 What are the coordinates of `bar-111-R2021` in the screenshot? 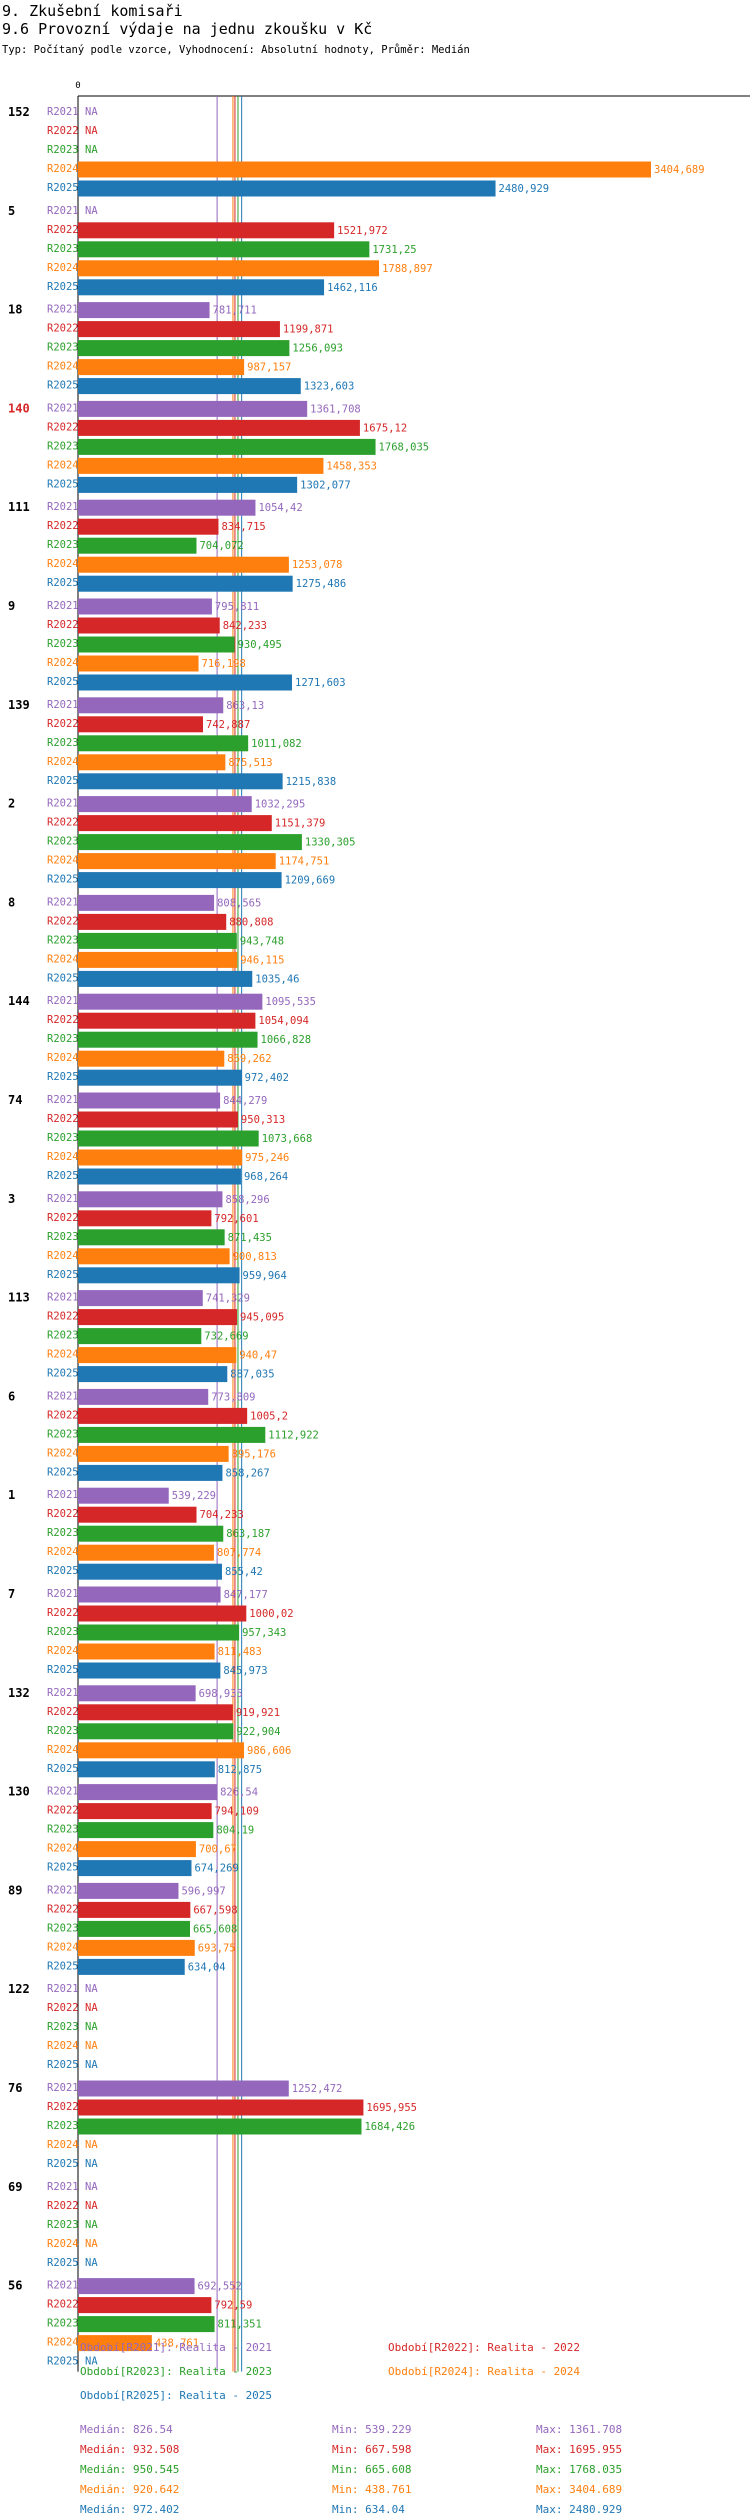 It's located at (167, 507).